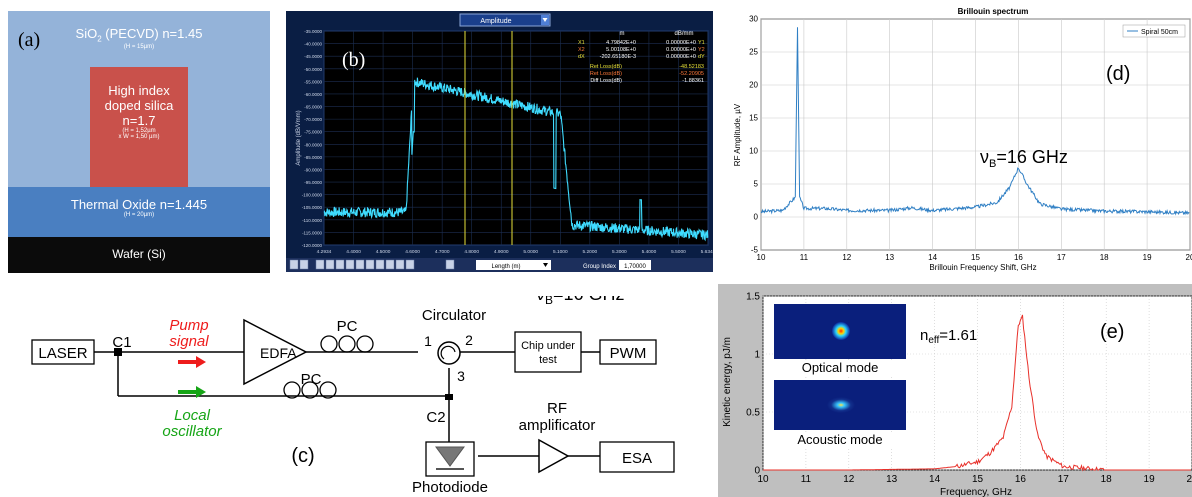 The image size is (1192, 497). What do you see at coordinates (324, 252) in the screenshot?
I see `x-tick-label: 4.2934` at bounding box center [324, 252].